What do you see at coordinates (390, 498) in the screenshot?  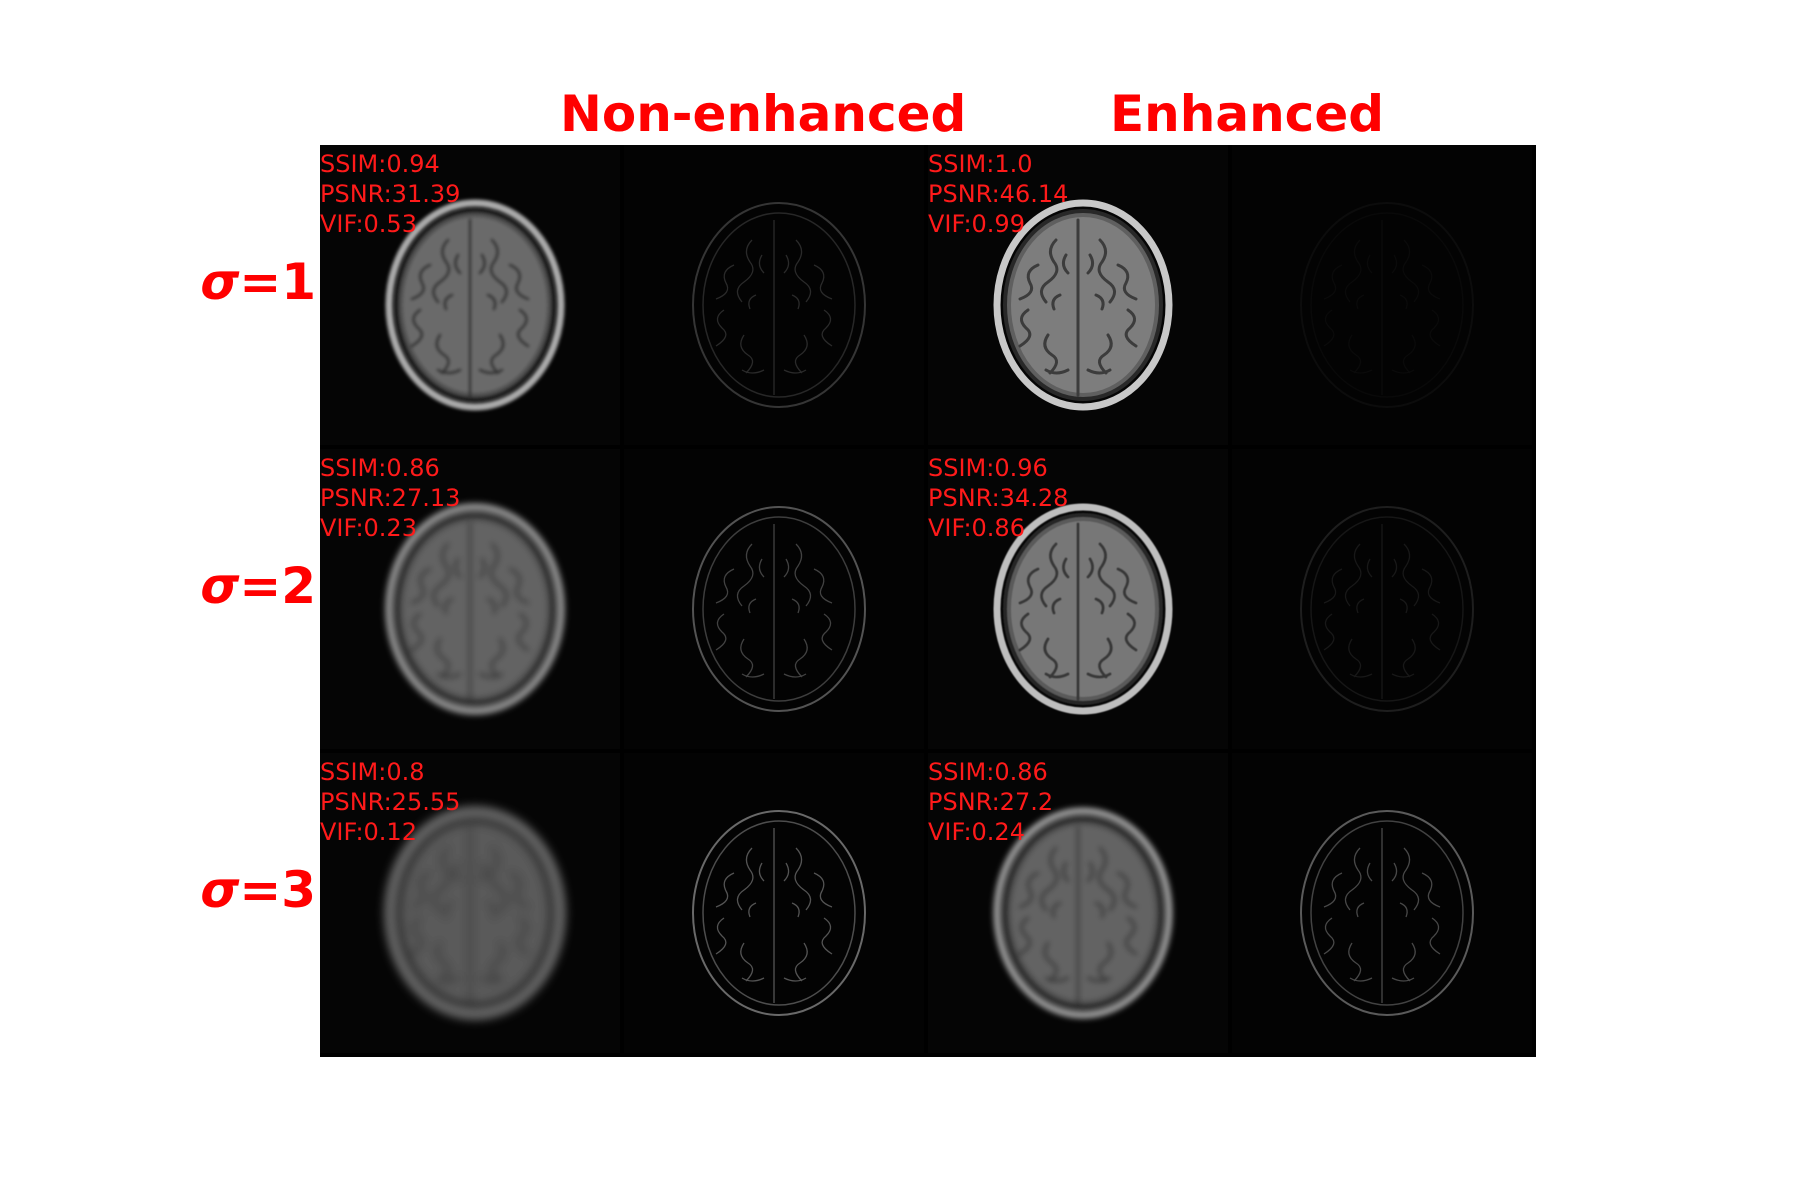 I see `metrics-non-enhanced-sigma-2: SSIM:0.86 PSNR:27.13 VIF:0.23` at bounding box center [390, 498].